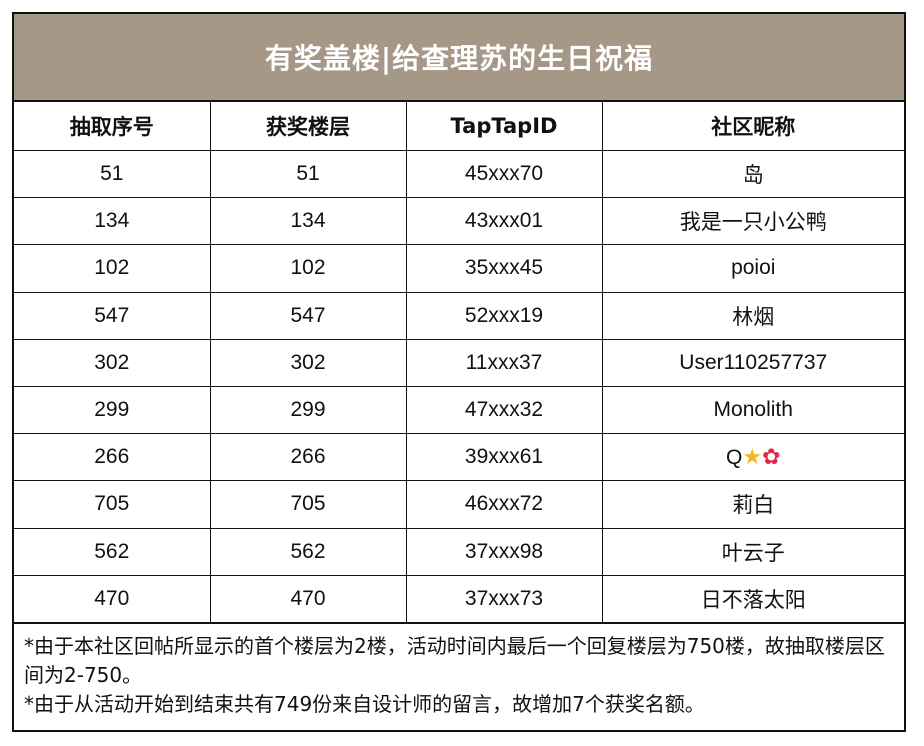 This screenshot has height=746, width=924. What do you see at coordinates (752, 221) in the screenshot?
I see `cell-nickname: 我是一只小公鸭` at bounding box center [752, 221].